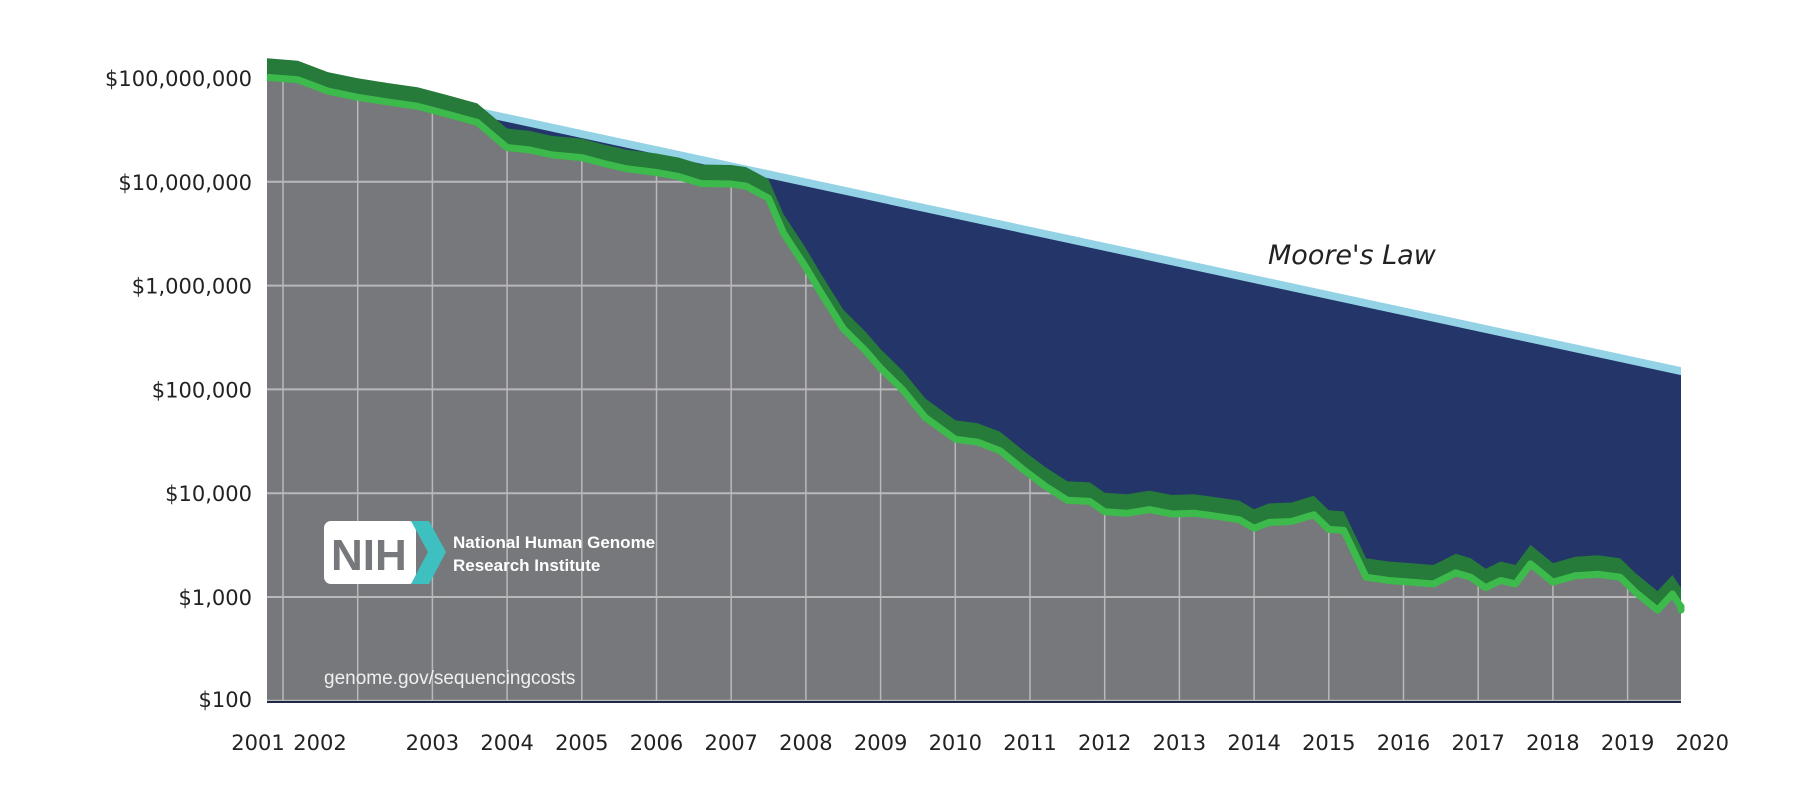  What do you see at coordinates (369, 555) in the screenshot?
I see `nih-logo-mark: NIH` at bounding box center [369, 555].